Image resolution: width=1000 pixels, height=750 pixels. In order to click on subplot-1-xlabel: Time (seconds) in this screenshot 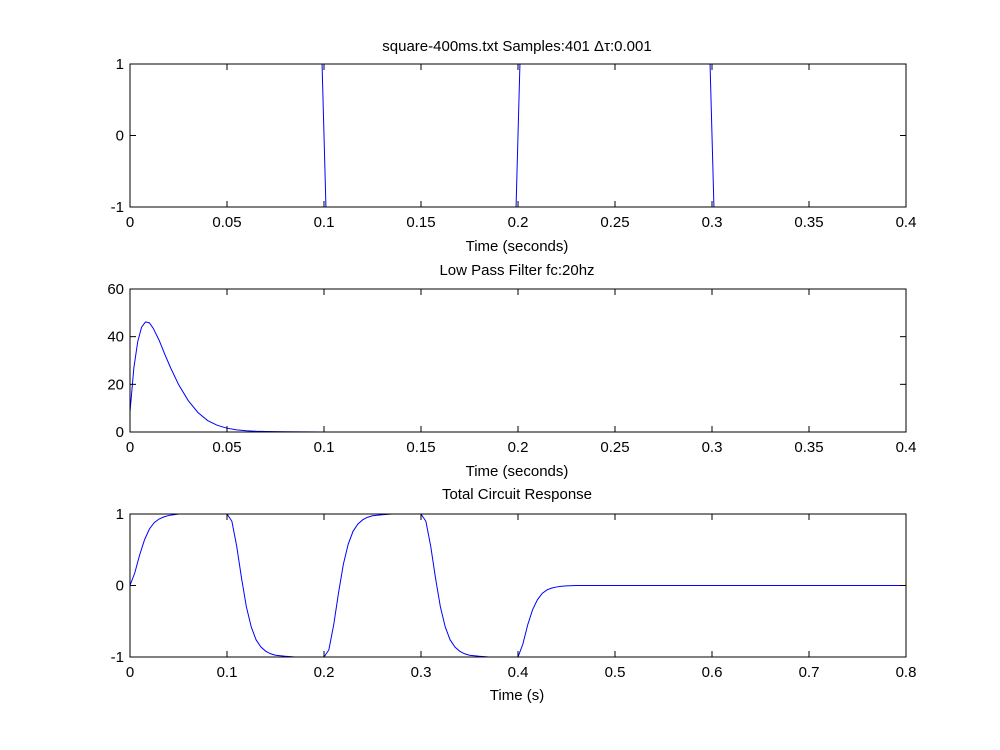, I will do `click(517, 246)`.